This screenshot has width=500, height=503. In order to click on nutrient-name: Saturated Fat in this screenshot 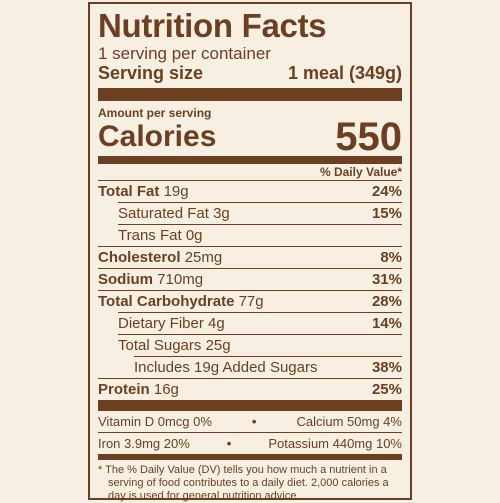, I will do `click(163, 213)`.